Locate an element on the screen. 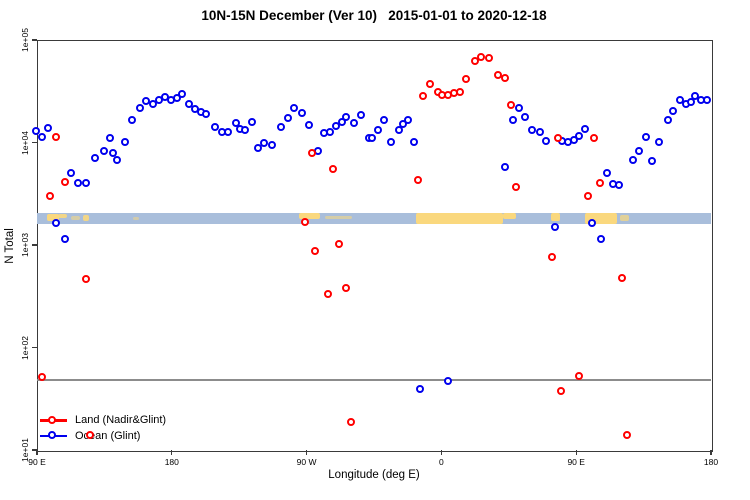 The height and width of the screenshot is (500, 750). legend-item-label: Ocean (Glint) is located at coordinates (108, 435).